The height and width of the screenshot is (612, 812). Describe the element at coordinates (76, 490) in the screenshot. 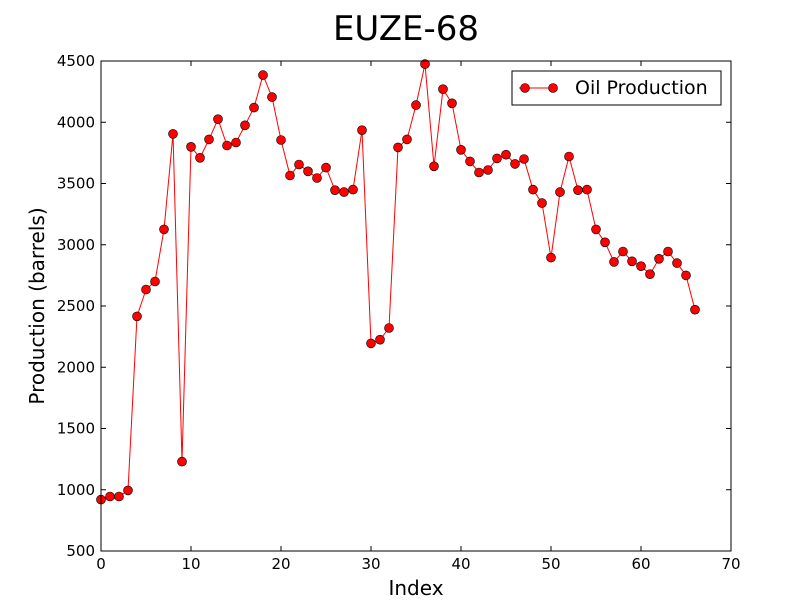

I see `y-tick-label: 1000` at that location.